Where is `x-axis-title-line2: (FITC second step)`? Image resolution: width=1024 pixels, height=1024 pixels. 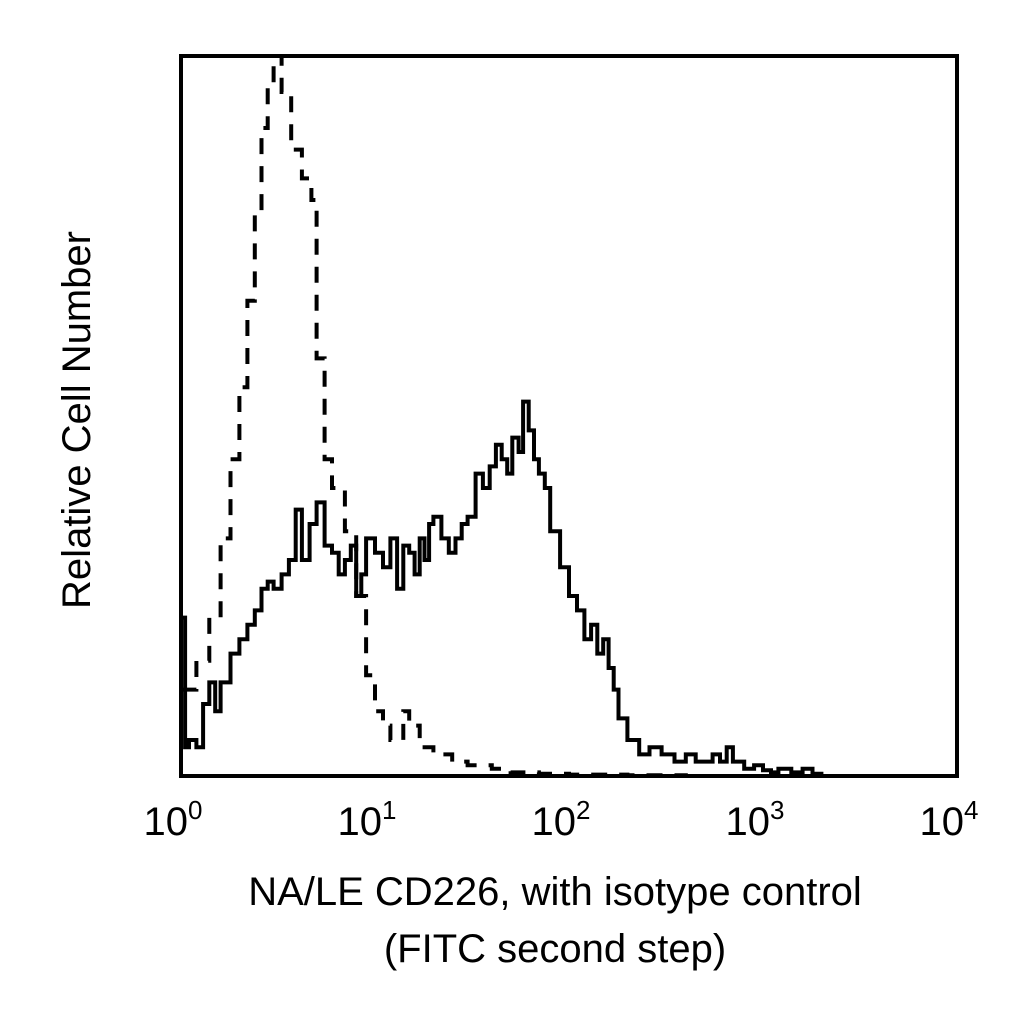 x-axis-title-line2: (FITC second step) is located at coordinates (555, 949).